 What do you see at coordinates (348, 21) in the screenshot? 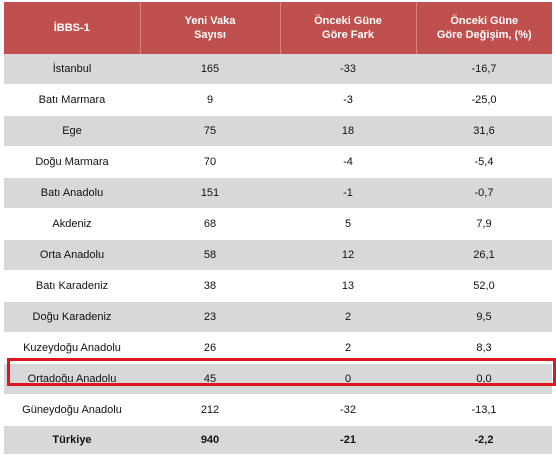
I see `header-diff-line1: Önceki Güne` at bounding box center [348, 21].